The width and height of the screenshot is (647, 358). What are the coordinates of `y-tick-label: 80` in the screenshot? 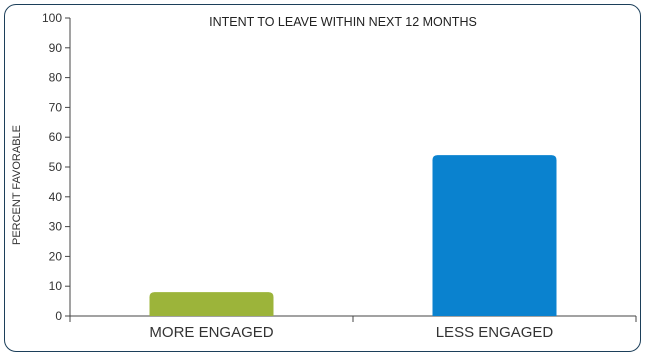 It's located at (56, 78).